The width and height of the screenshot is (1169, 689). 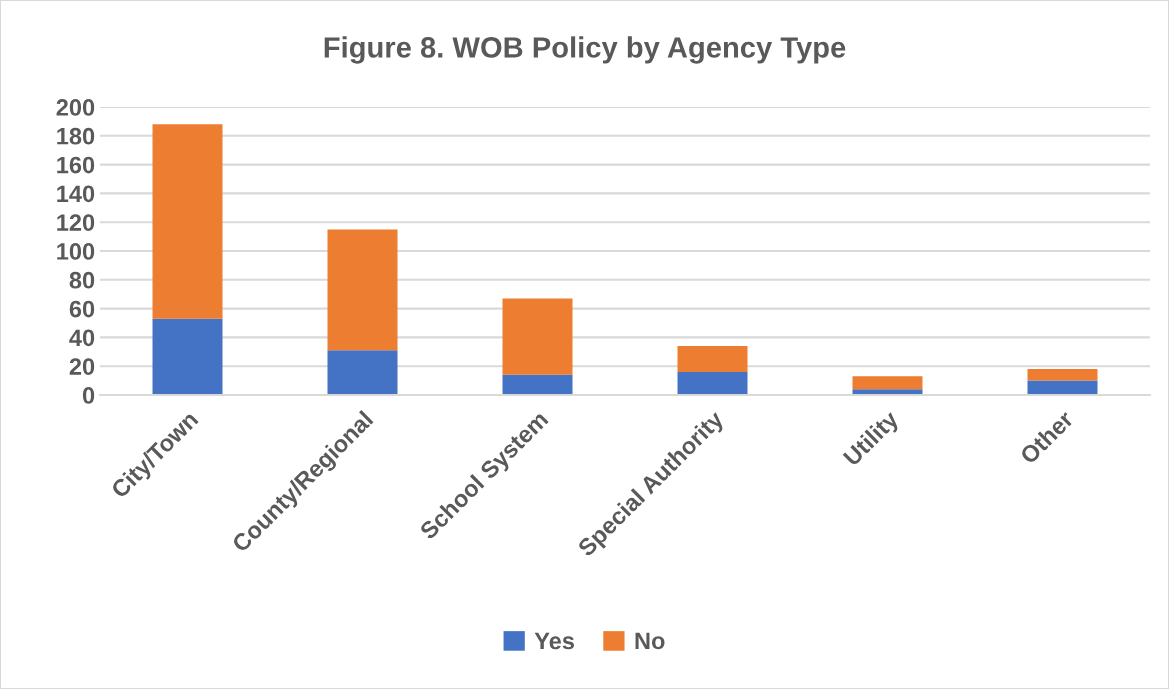 What do you see at coordinates (76, 251) in the screenshot?
I see `y-tick-label: 100` at bounding box center [76, 251].